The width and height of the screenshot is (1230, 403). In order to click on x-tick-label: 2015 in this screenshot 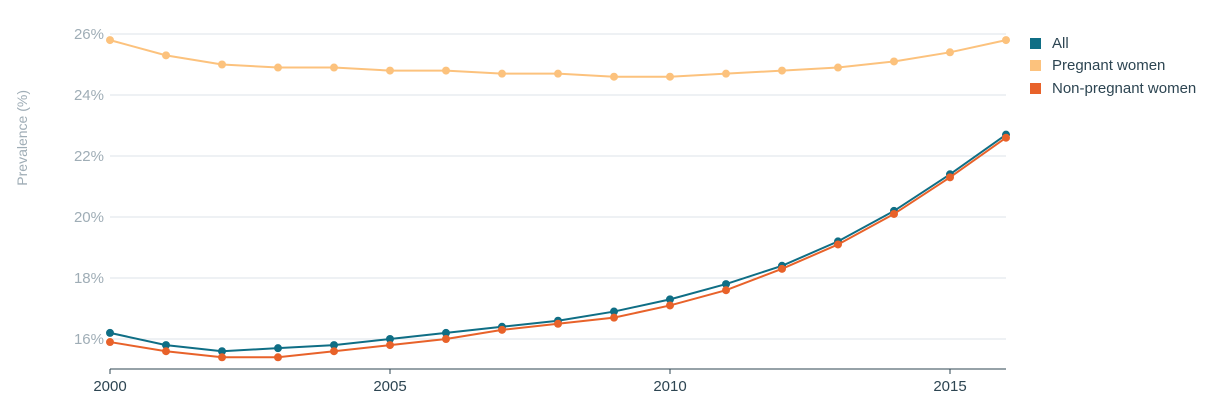, I will do `click(949, 386)`.